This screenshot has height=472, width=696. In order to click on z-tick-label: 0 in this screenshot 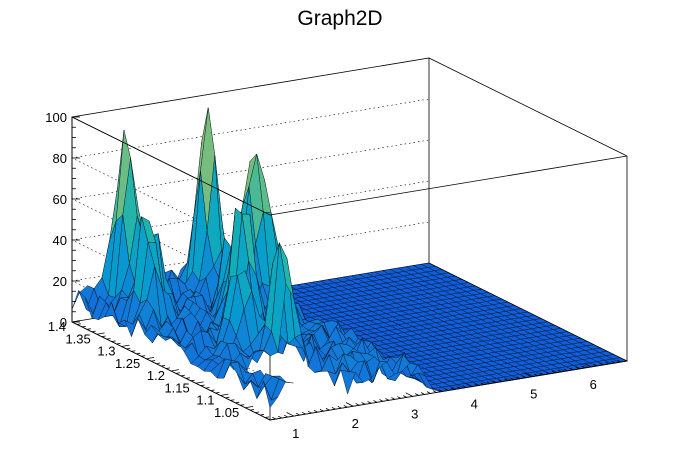, I will do `click(63, 322)`.